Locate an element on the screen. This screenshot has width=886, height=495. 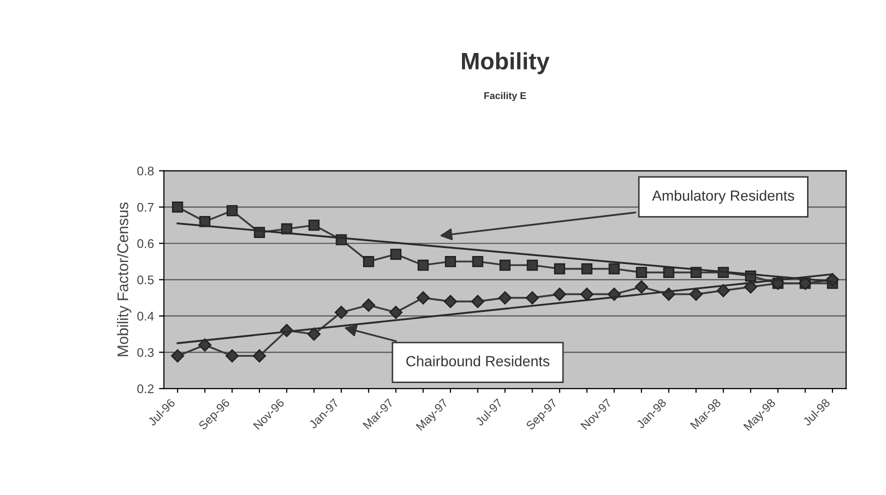
y-axis-title: Mobility Factor/Census is located at coordinates (124, 279).